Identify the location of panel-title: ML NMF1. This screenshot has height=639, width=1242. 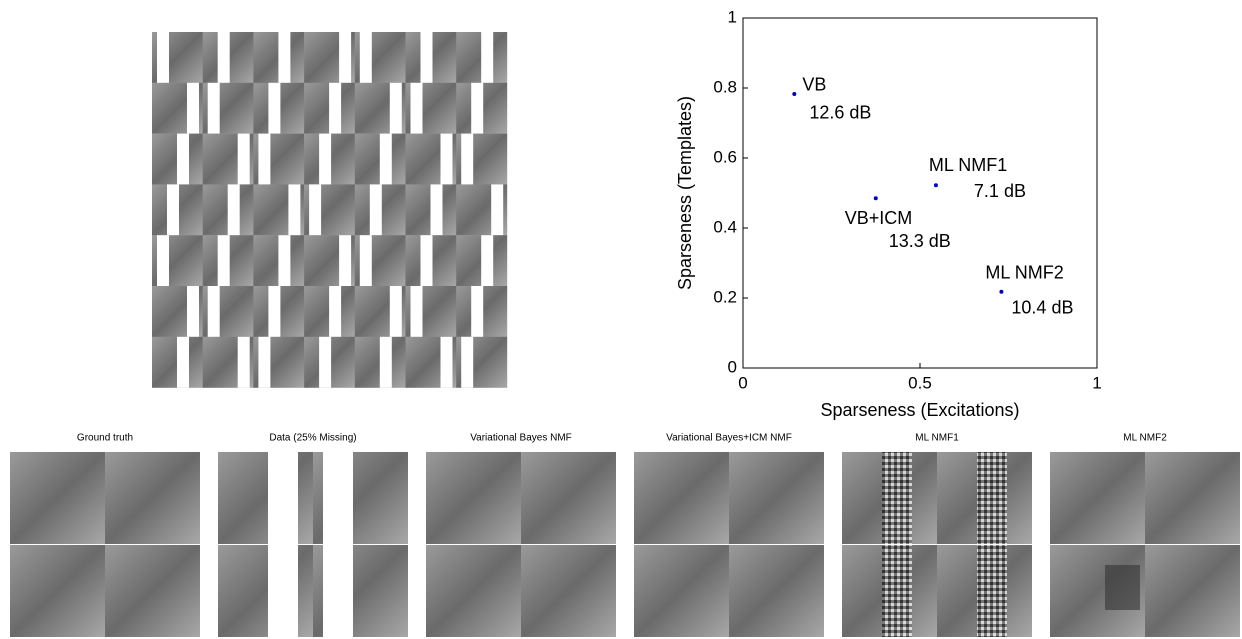
(937, 438).